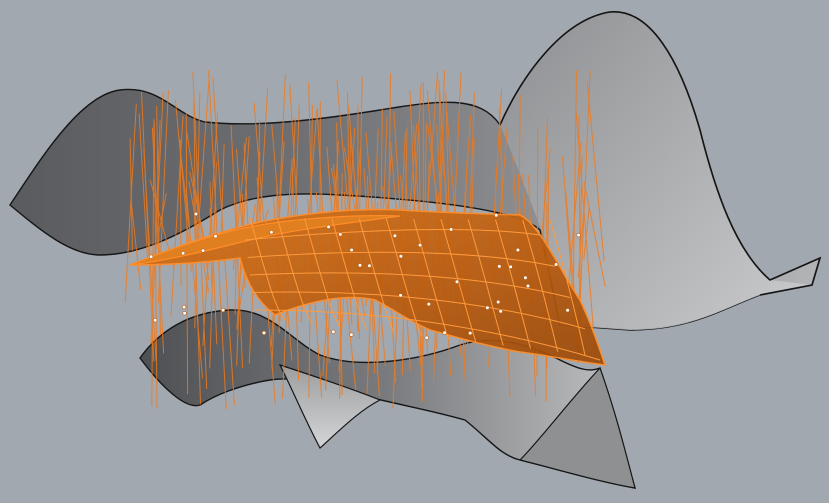  I want to click on patch-isocurves, so click(422, 289).